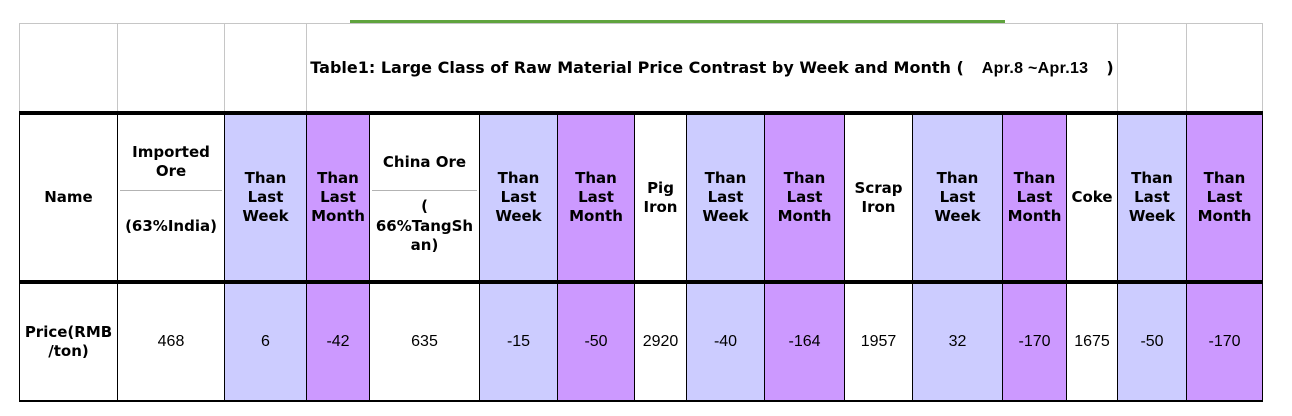 The image size is (1292, 416). Describe the element at coordinates (518, 342) in the screenshot. I see `china-ore-week-change: -15` at that location.